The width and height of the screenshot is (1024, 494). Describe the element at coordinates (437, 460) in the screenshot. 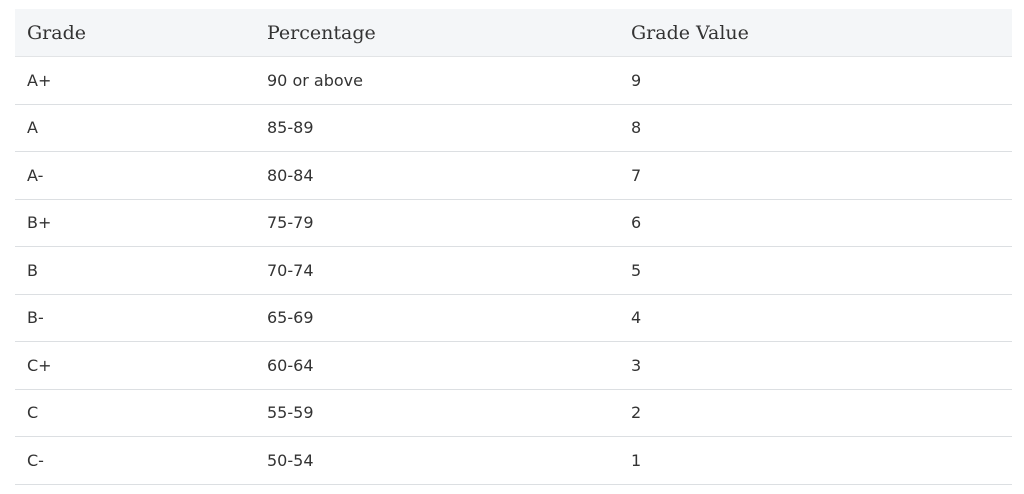

I see `table-cell: 50-54` at that location.